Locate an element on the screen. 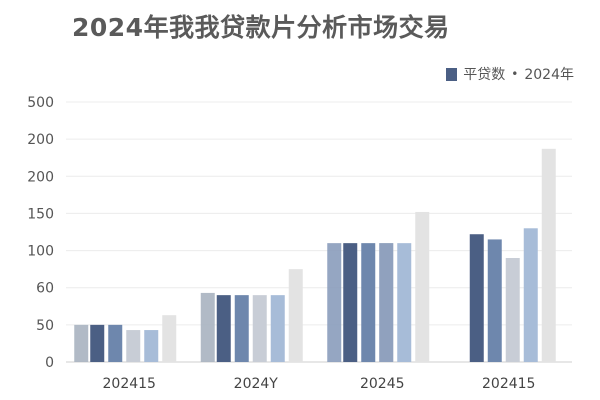 This screenshot has height=400, width=600. chart-legend: 平贷数 • 2024年 is located at coordinates (510, 74).